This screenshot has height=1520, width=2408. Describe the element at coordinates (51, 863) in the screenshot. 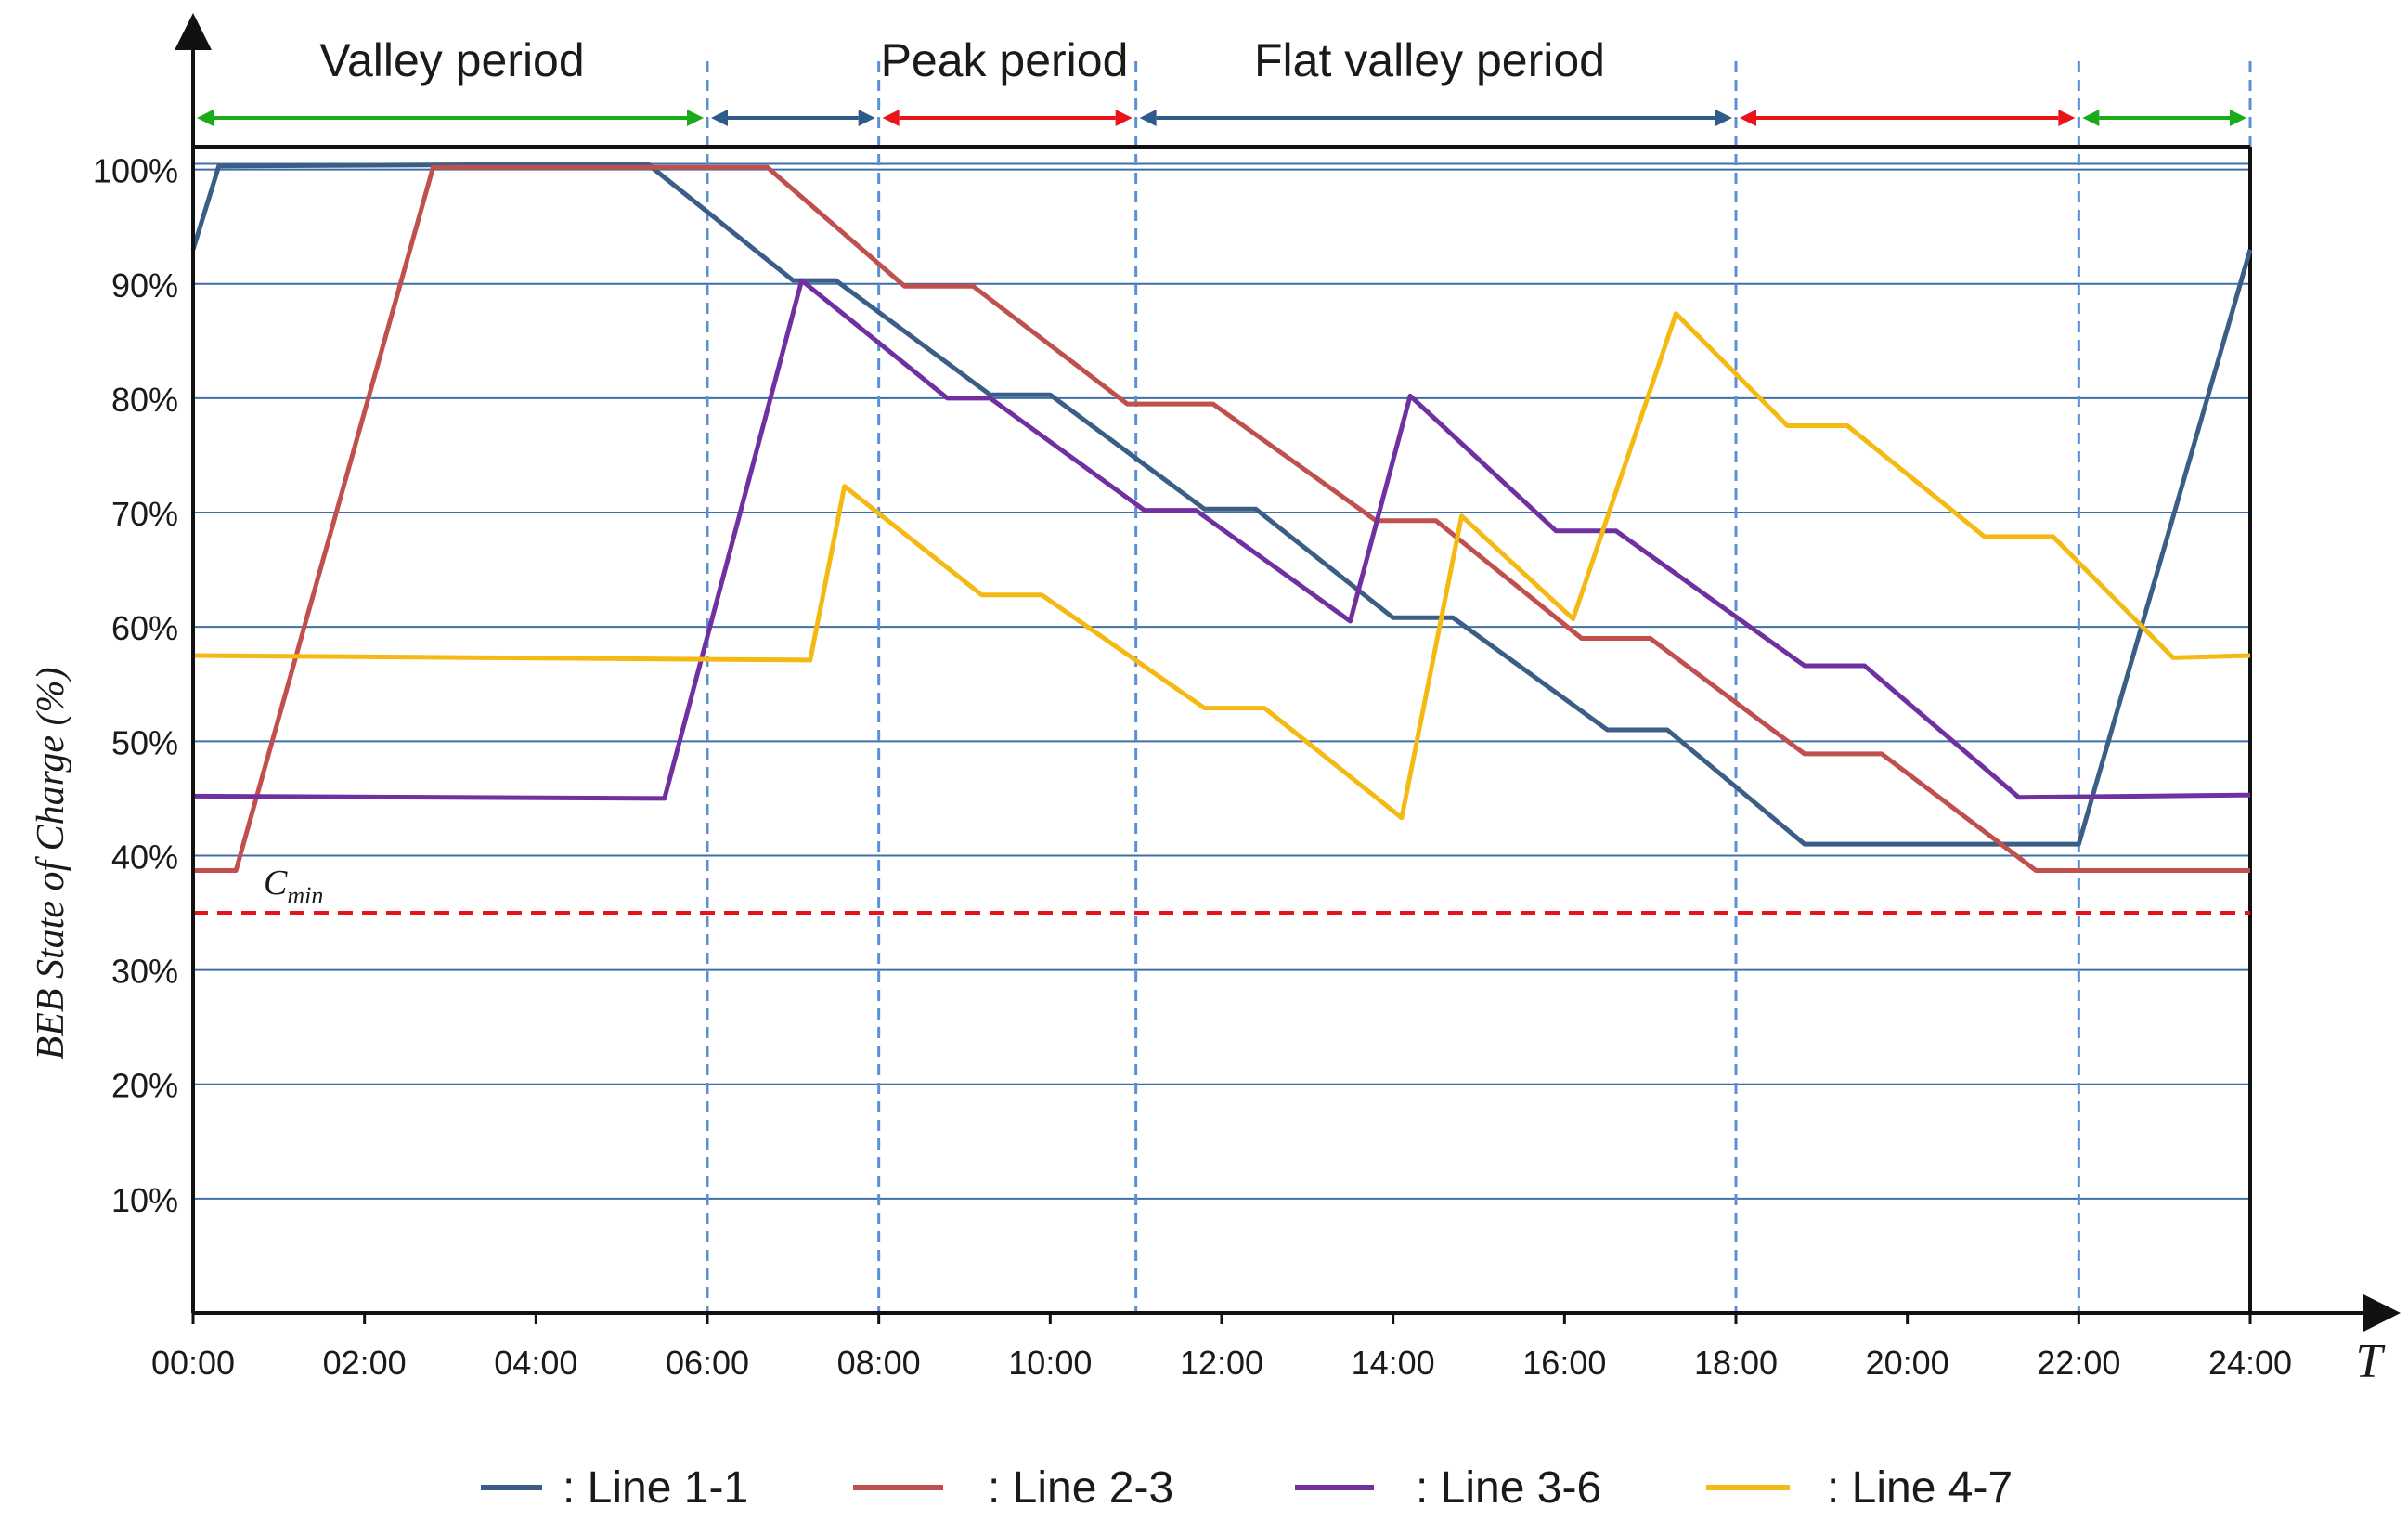

I see `y-axis-title: BEB State of Charge (%)` at that location.